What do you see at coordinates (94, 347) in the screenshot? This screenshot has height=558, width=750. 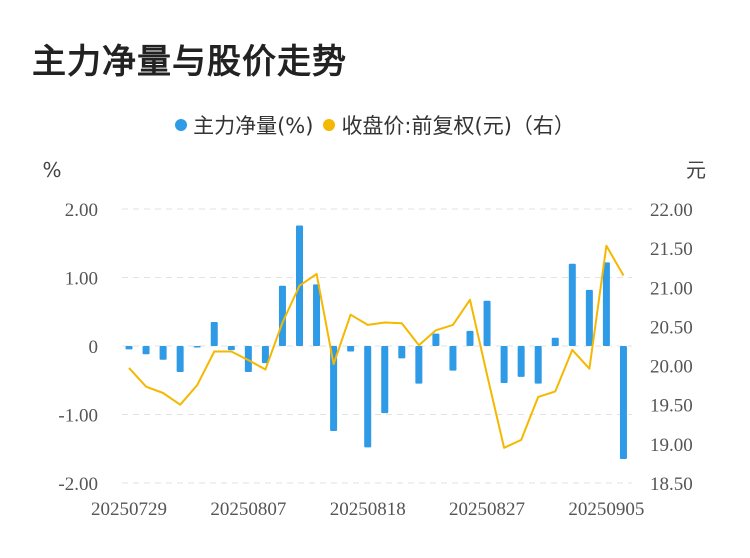 I see `y-left-tick-label: 0` at bounding box center [94, 347].